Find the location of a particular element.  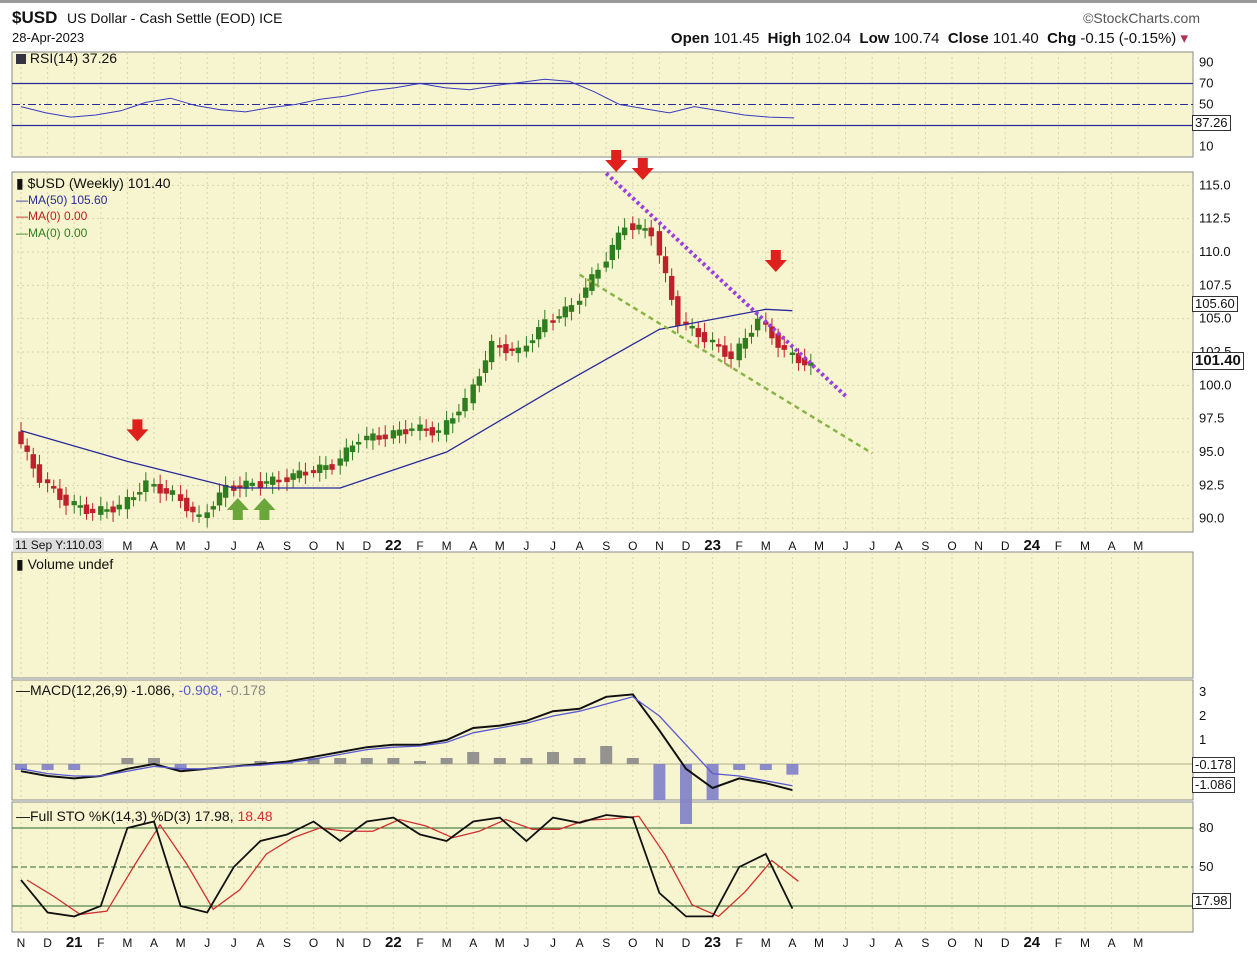

ma50-line is located at coordinates (406, 398).